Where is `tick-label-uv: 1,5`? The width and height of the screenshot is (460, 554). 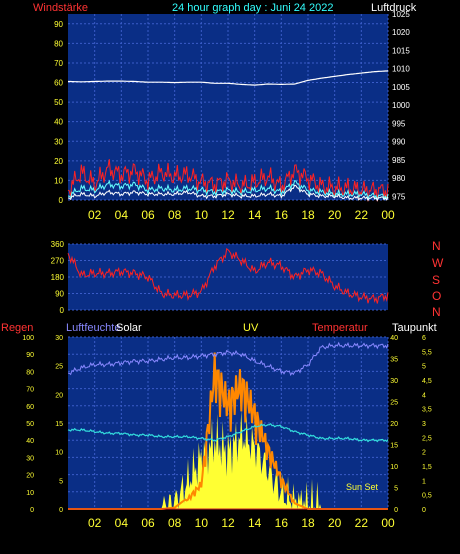 tick-label-uv: 1,5 is located at coordinates (427, 467).